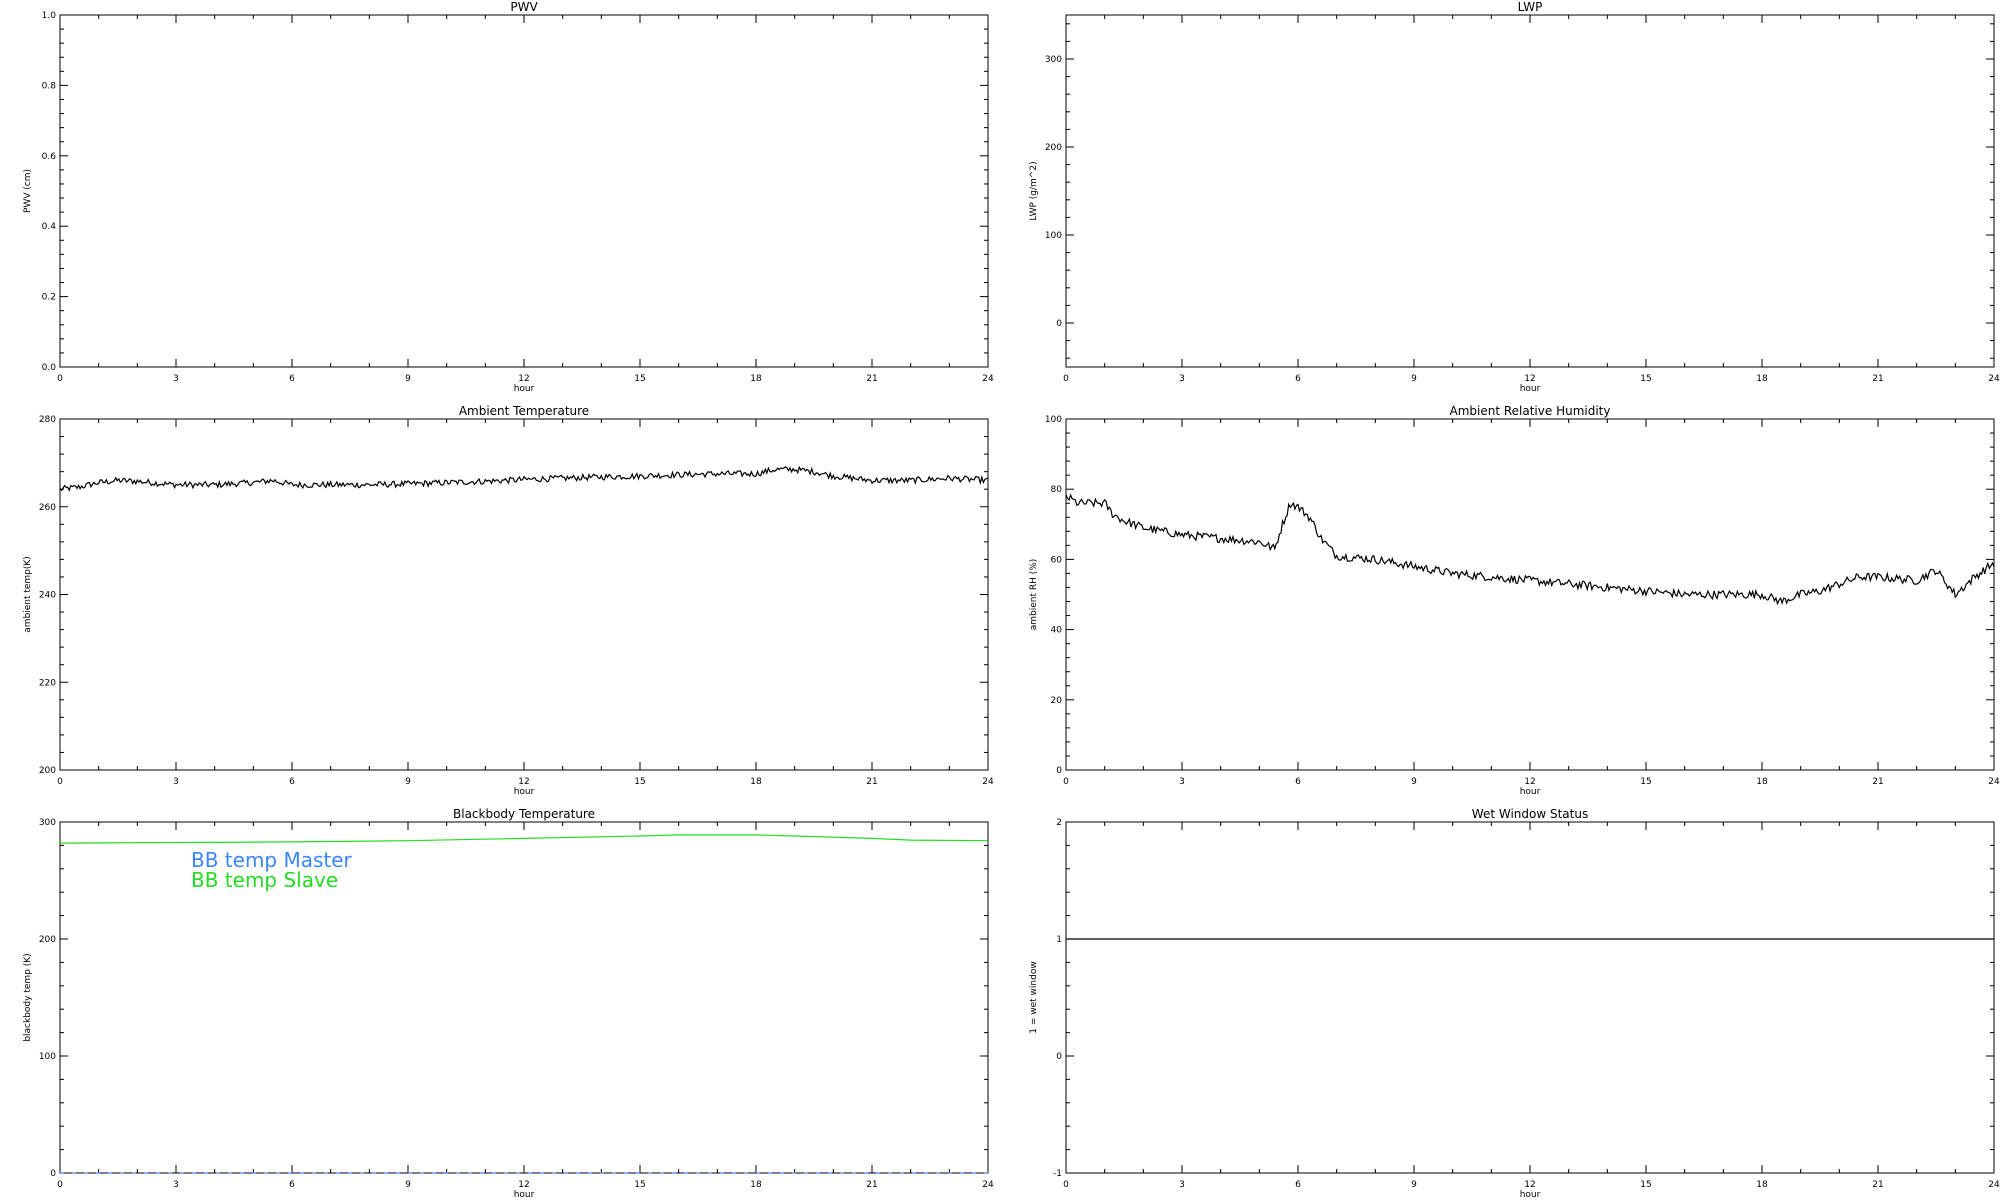  Describe the element at coordinates (1034, 190) in the screenshot. I see `y-axis-label: LWP (g/m^2)` at that location.